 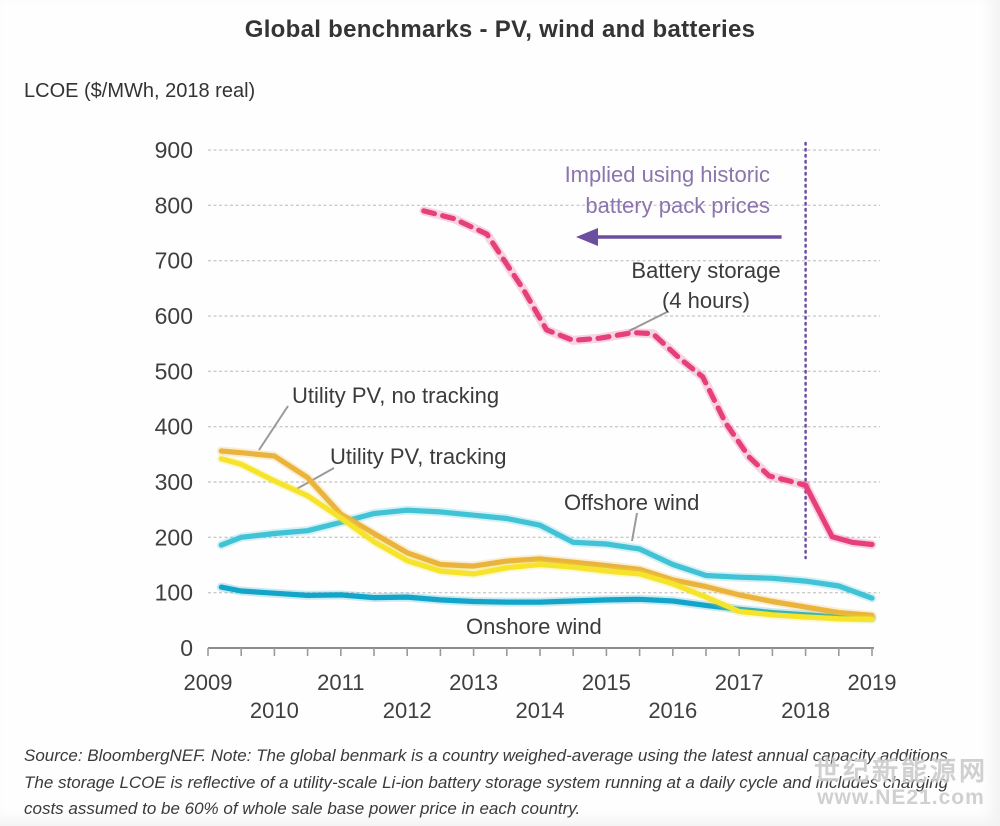 What do you see at coordinates (396, 395) in the screenshot?
I see `pv-no-tracking-label: Utility PV, no tracking` at bounding box center [396, 395].